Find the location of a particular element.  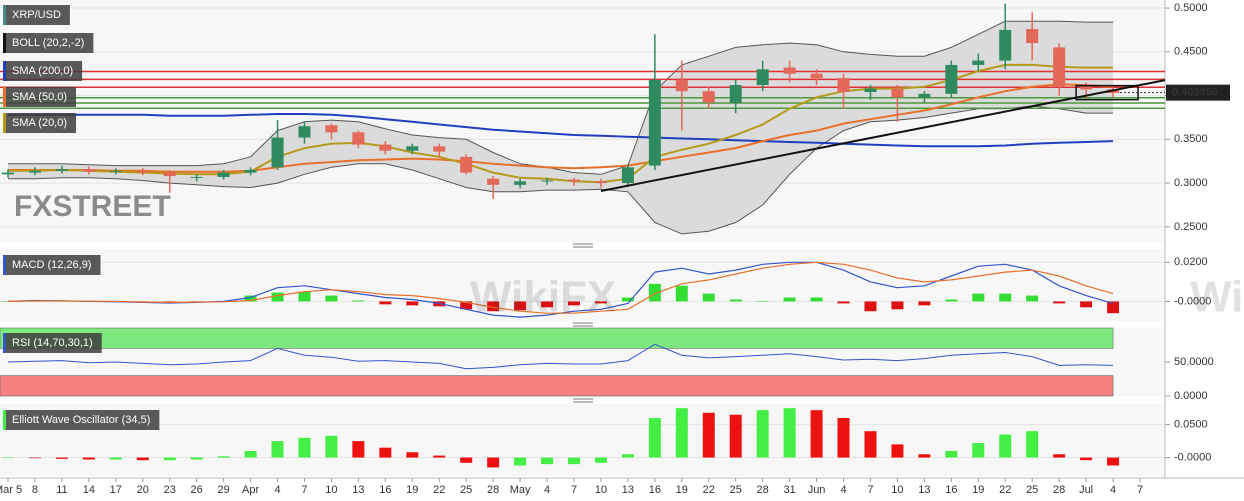

y-tick-label: 50.0000 is located at coordinates (1194, 362).